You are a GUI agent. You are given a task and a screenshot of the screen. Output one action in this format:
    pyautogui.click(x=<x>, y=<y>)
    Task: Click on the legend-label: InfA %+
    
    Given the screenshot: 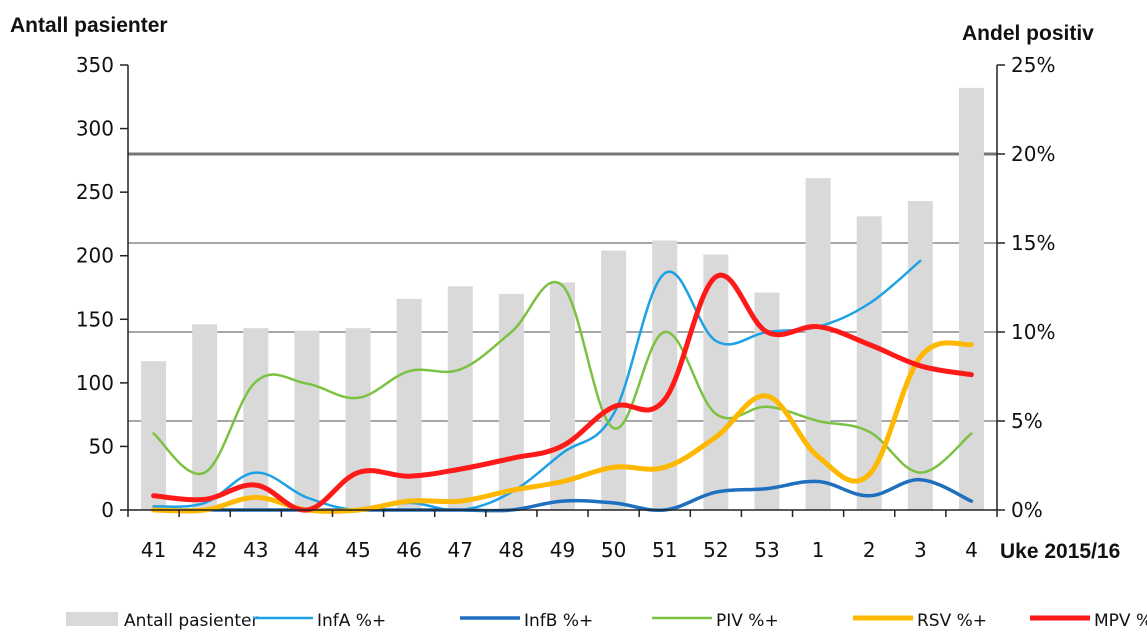 What is the action you would take?
    pyautogui.click(x=351, y=621)
    